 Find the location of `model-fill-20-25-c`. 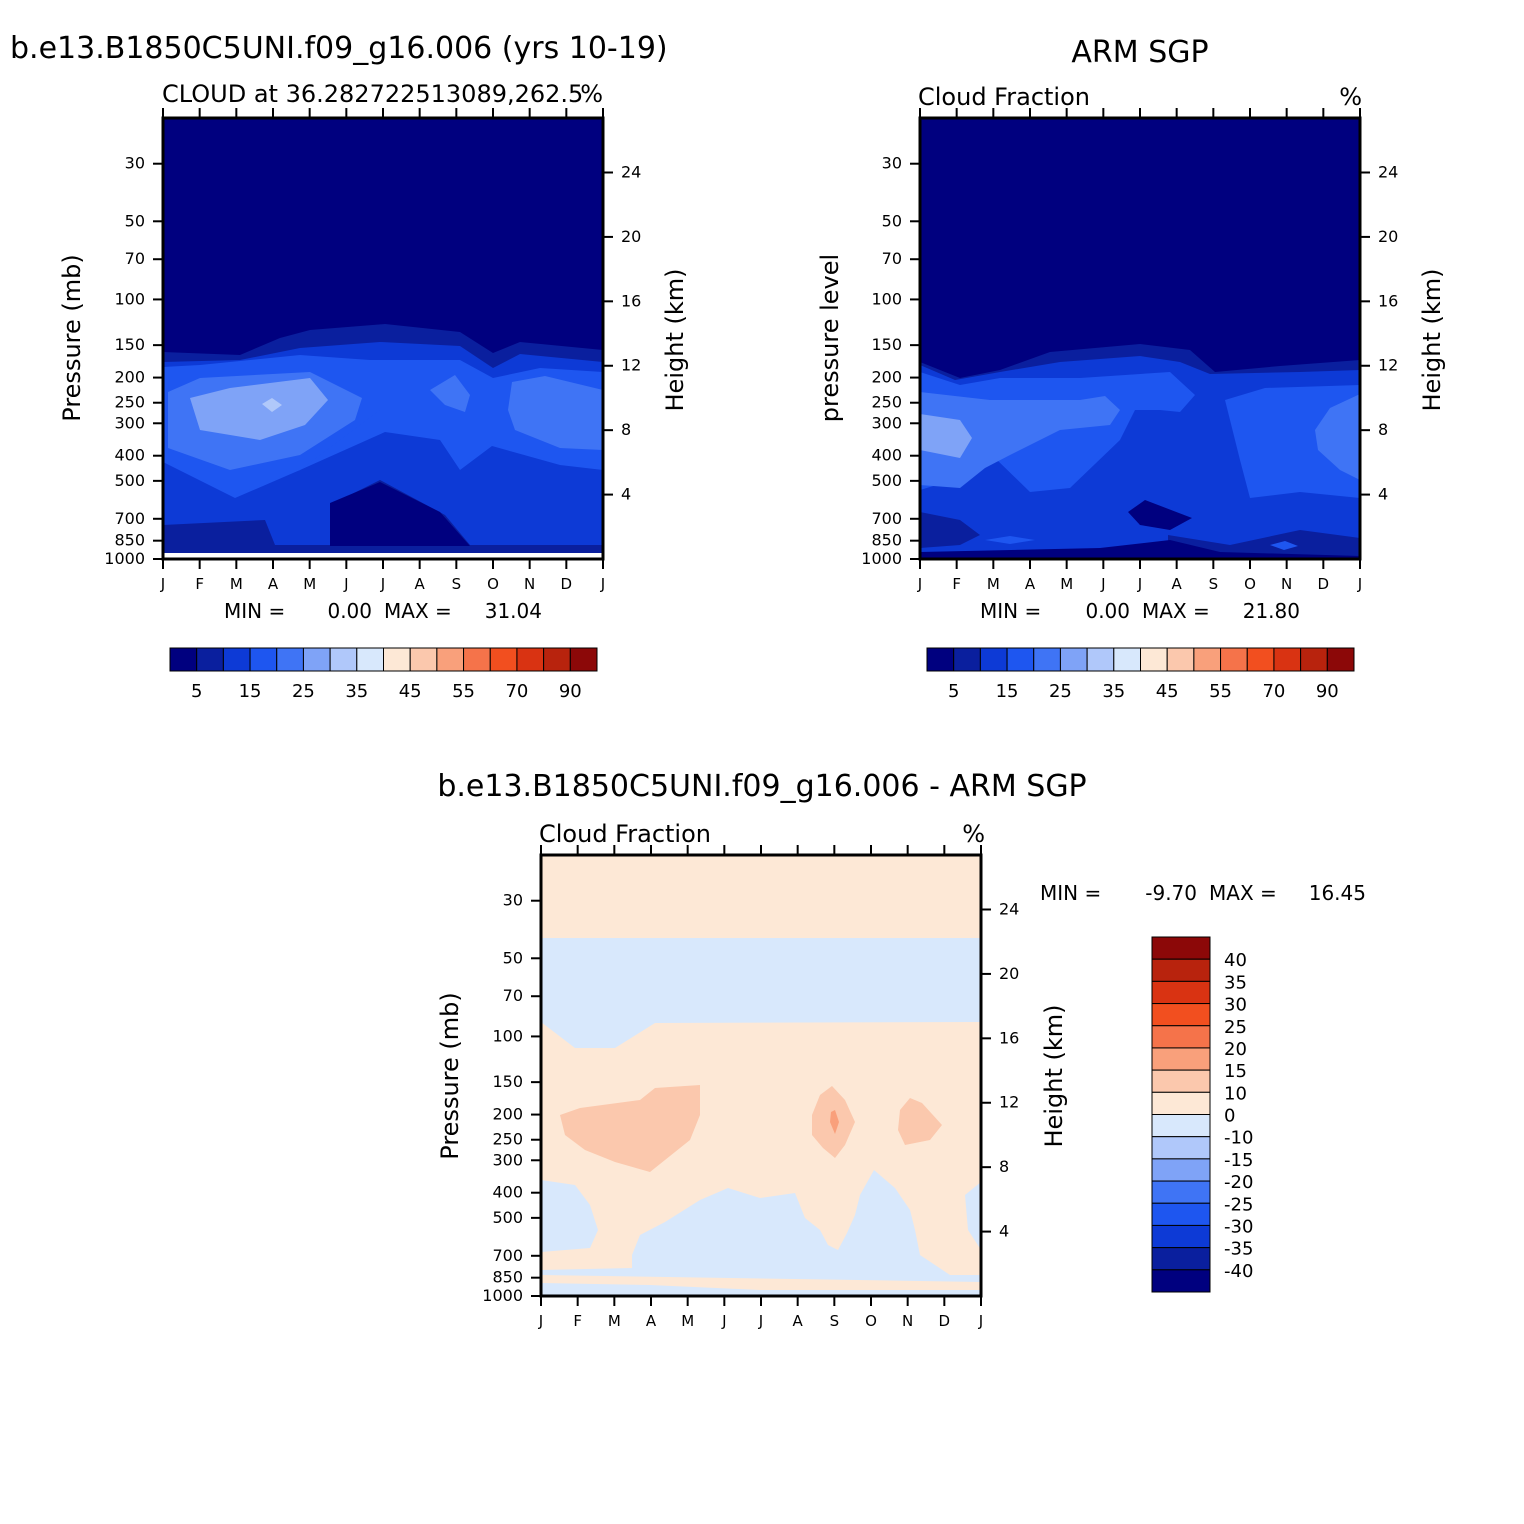

model-fill-20-25-c is located at coordinates (450, 393).